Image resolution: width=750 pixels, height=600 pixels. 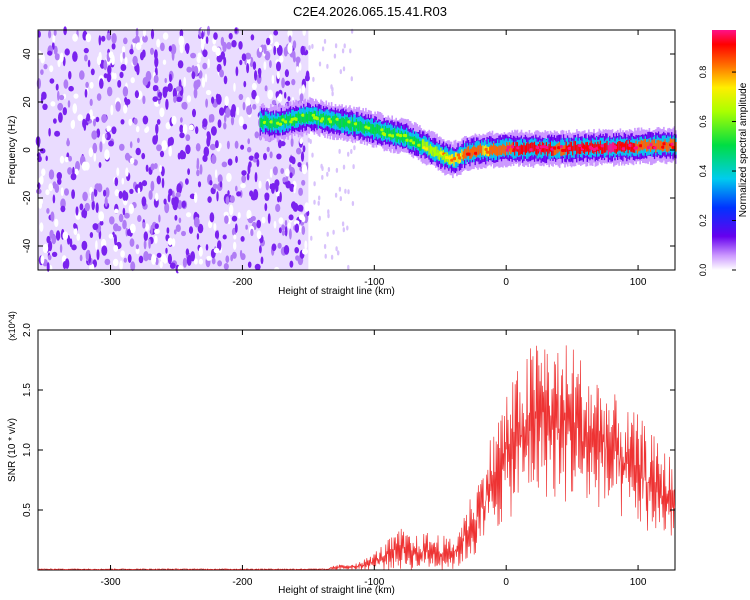 I want to click on x-tick-label: -200, so click(x=242, y=582).